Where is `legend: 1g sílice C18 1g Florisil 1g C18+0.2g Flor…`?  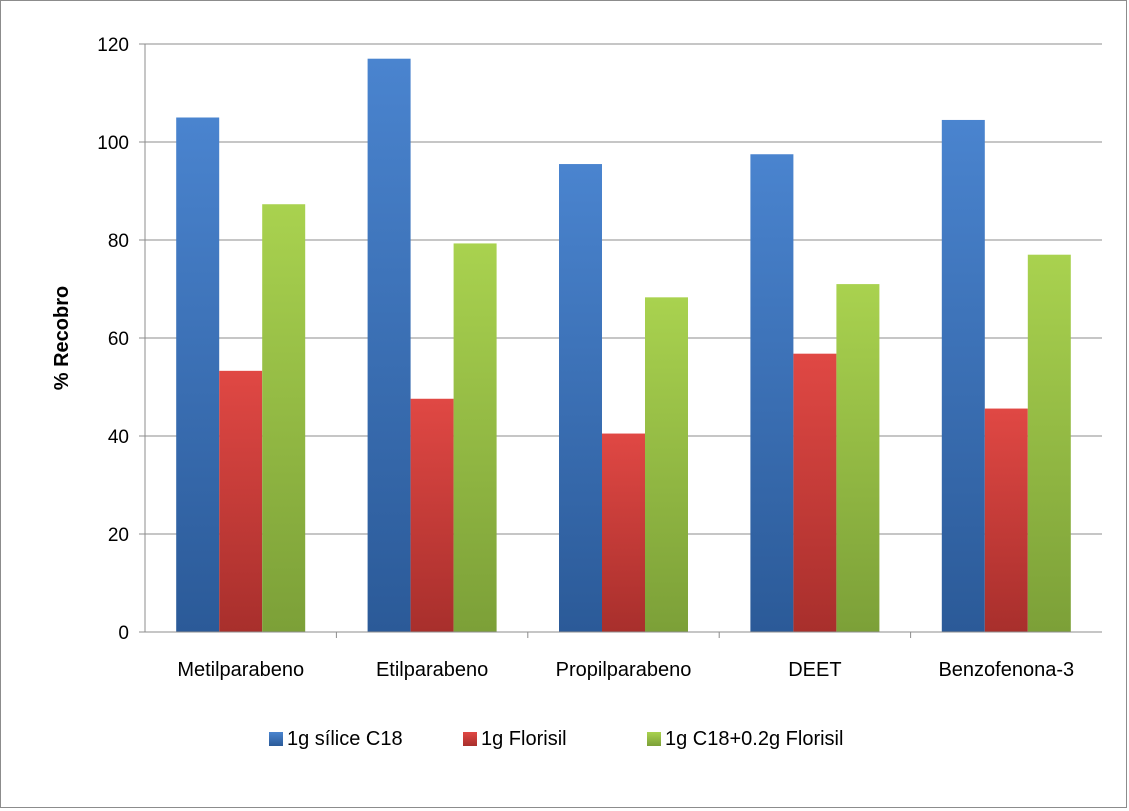
legend: 1g sílice C18 1g Florisil 1g C18+0.2g Flor… is located at coordinates (556, 739).